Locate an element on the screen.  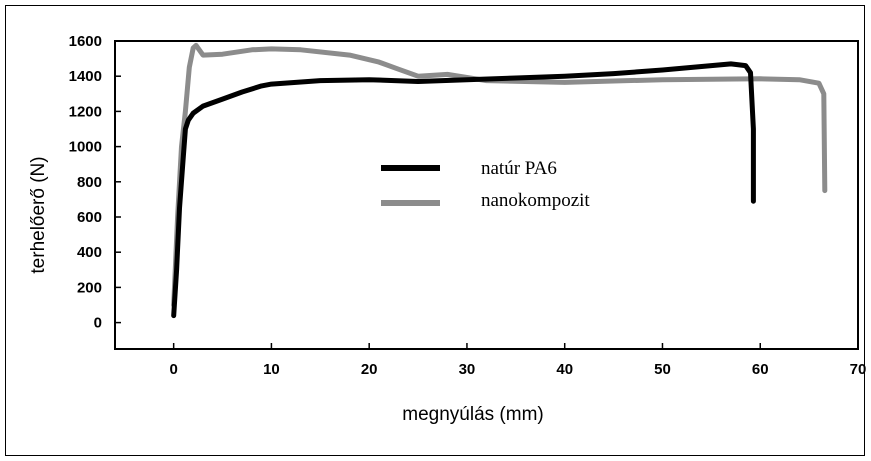
y-tick-label: 200 is located at coordinates (89, 287).